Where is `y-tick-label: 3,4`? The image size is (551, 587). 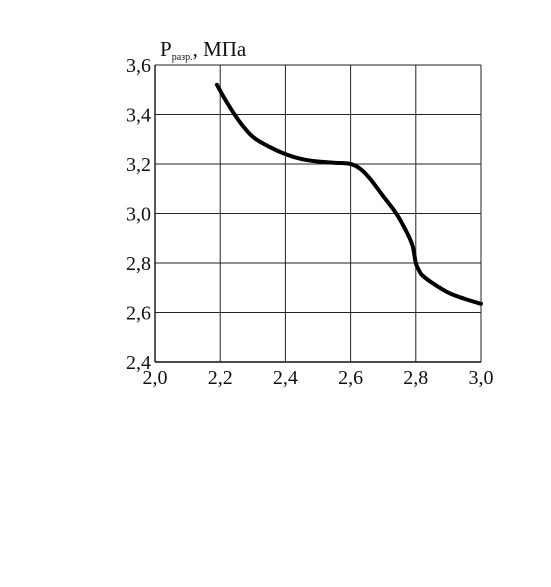
y-tick-label: 3,4 is located at coordinates (138, 116).